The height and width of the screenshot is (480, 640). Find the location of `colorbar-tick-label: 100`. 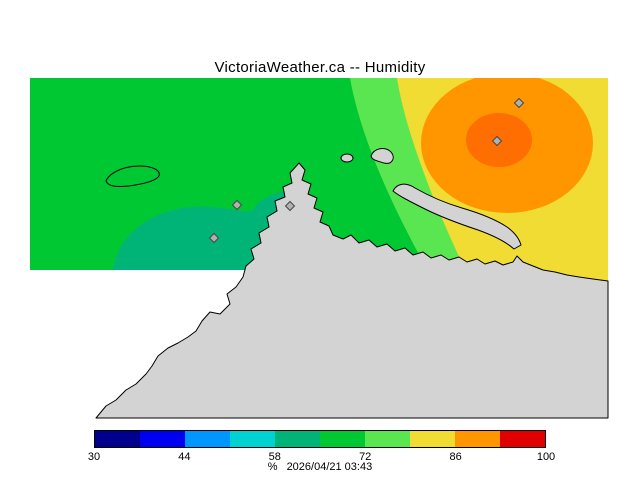

colorbar-tick-label: 100 is located at coordinates (546, 457).